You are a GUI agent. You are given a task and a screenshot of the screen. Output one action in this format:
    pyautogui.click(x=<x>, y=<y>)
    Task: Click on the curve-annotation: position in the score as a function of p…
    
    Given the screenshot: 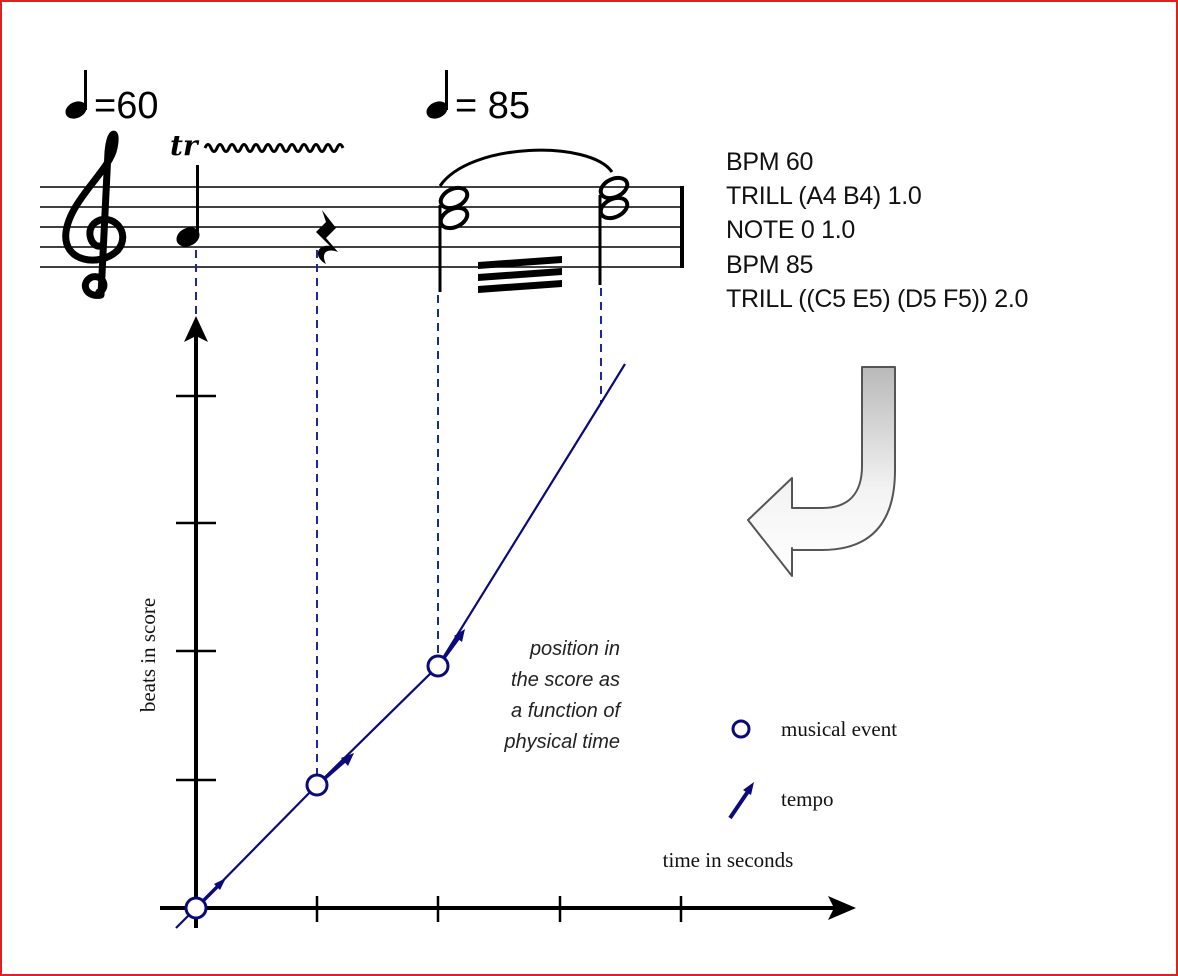 What is the action you would take?
    pyautogui.click(x=562, y=695)
    